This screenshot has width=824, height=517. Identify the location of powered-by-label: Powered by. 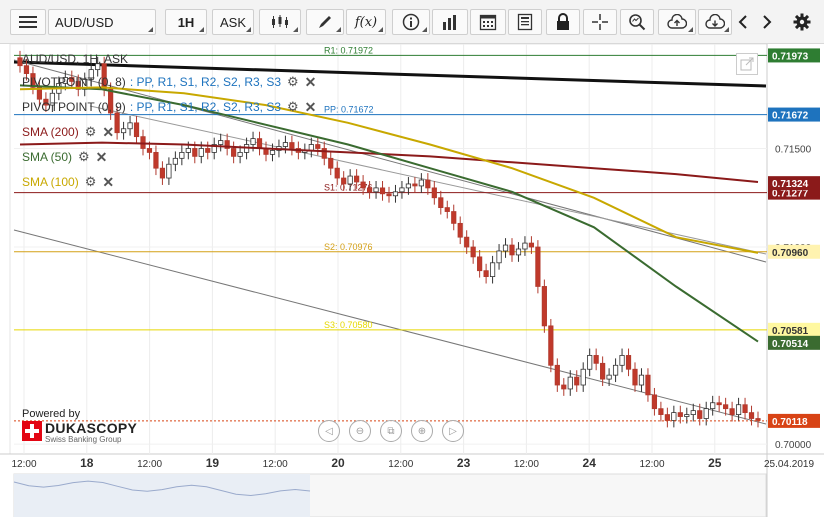
(51, 414).